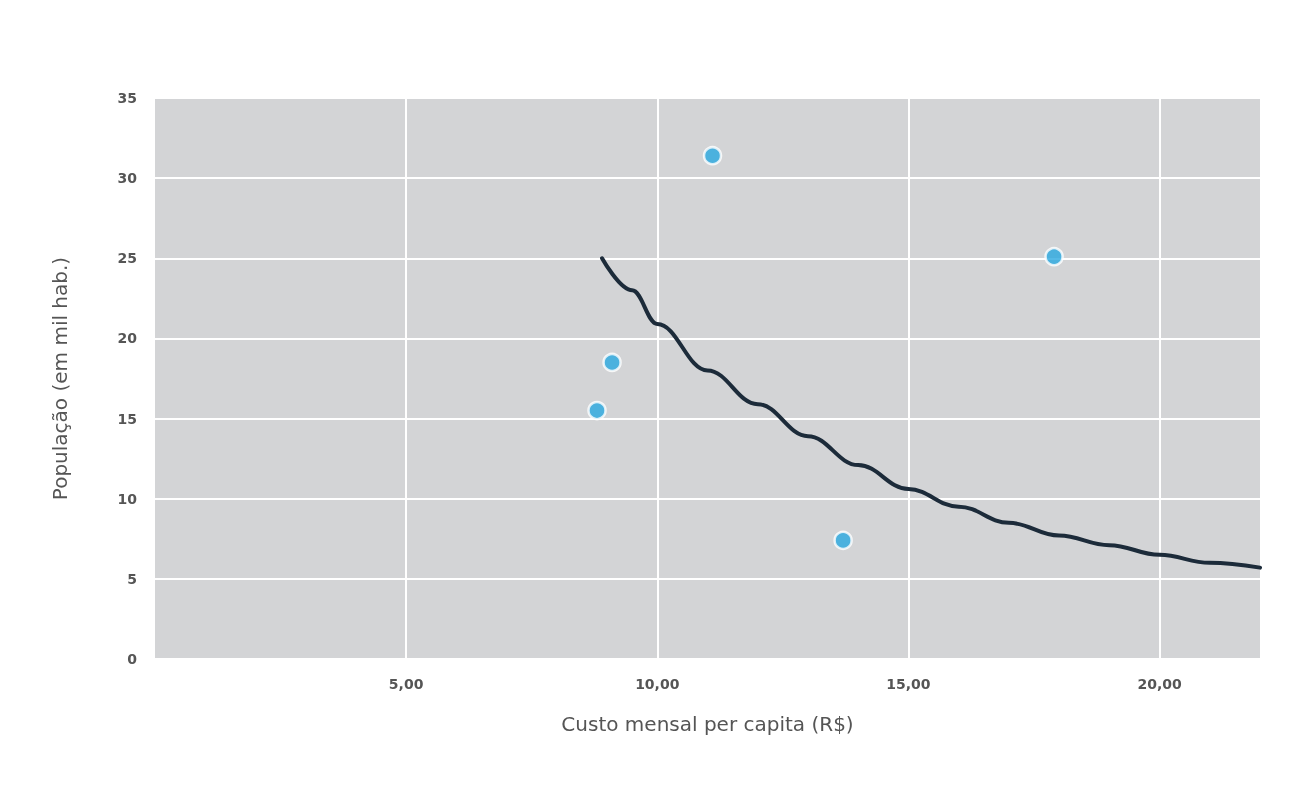 The width and height of the screenshot is (1316, 798). I want to click on y-tick-label: 35, so click(127, 98).